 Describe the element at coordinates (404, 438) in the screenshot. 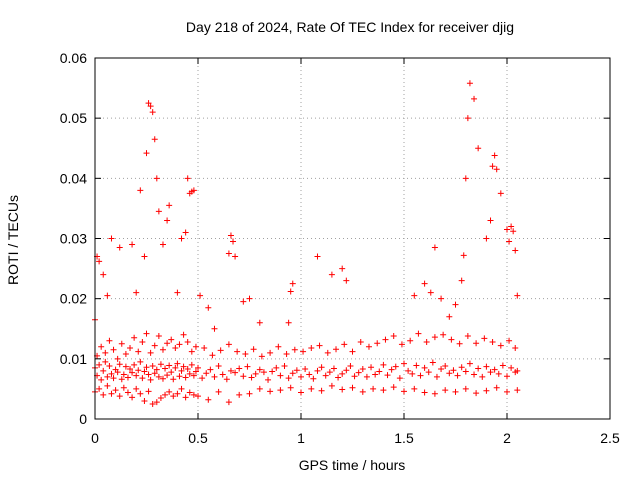

I see `x-tick-label: 1.5` at that location.